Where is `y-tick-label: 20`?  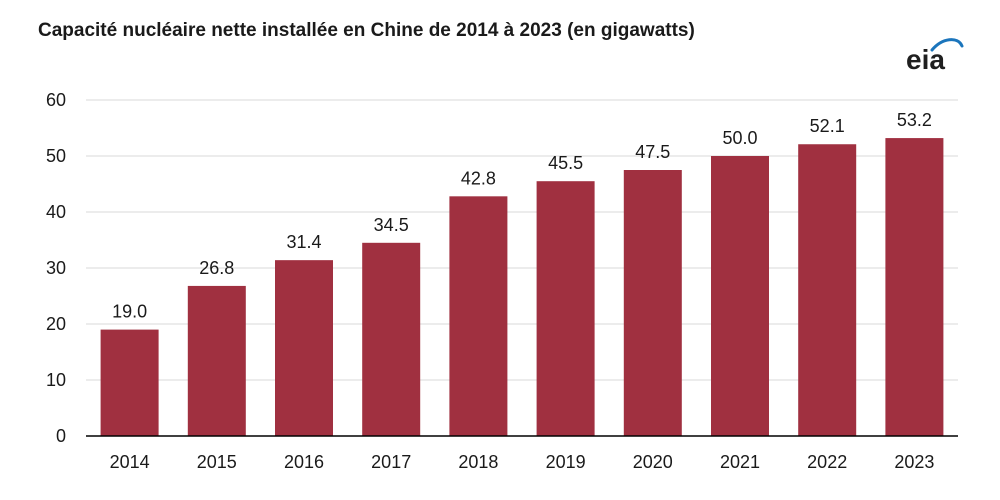 y-tick-label: 20 is located at coordinates (56, 324).